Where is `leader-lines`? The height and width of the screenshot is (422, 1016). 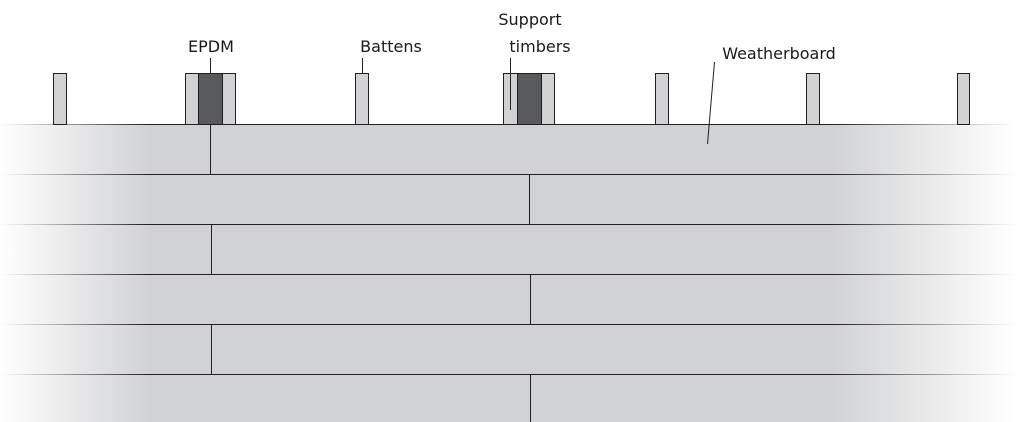 leader-lines is located at coordinates (462, 101).